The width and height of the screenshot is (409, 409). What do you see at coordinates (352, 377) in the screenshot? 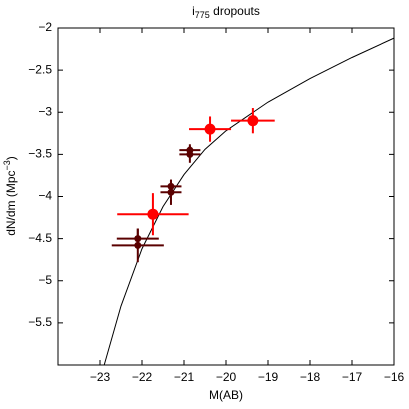
I see `x-tick-label: −17` at bounding box center [352, 377].